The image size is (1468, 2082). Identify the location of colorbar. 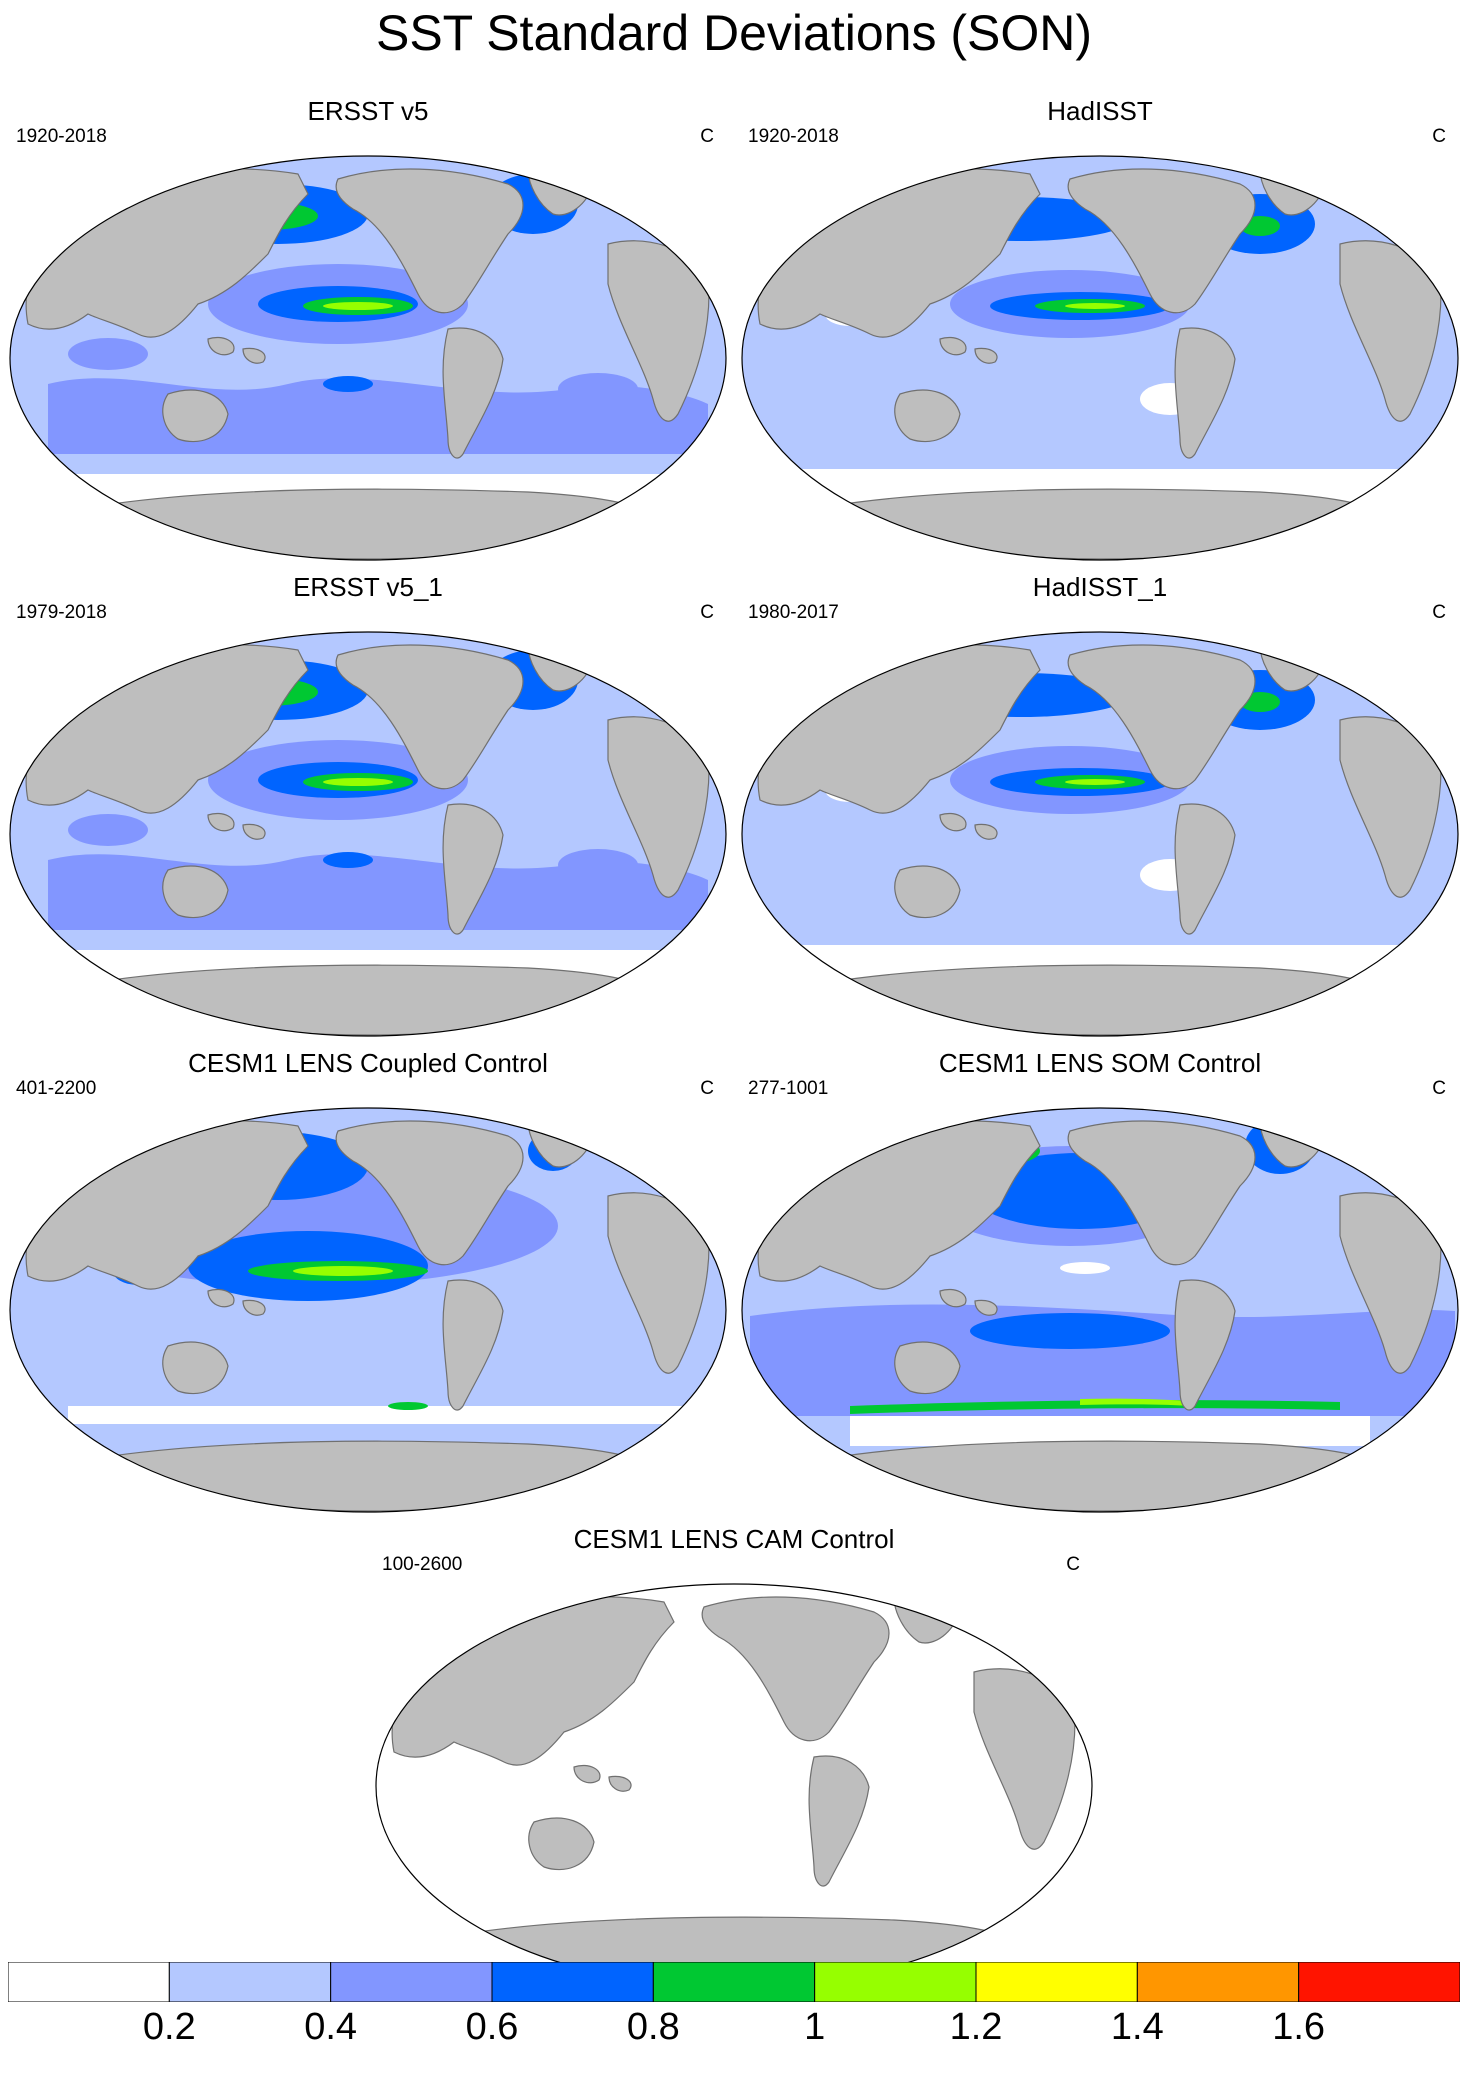
(734, 1982).